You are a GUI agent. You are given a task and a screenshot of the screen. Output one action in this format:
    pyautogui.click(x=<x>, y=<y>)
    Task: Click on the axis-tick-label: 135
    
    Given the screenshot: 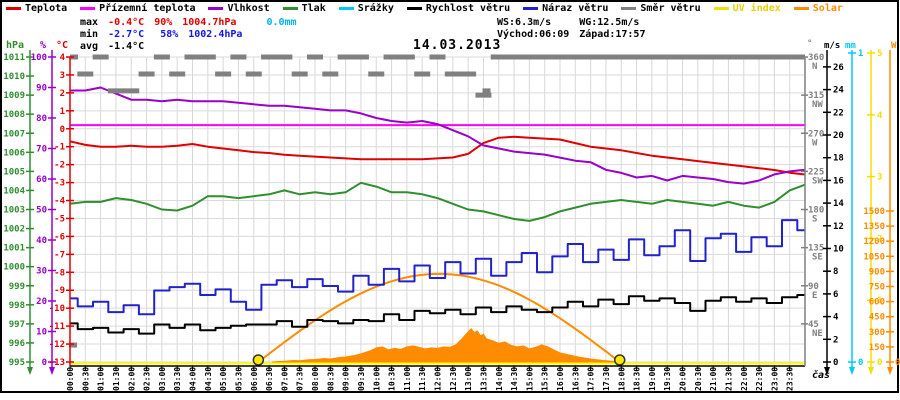 What is the action you would take?
    pyautogui.click(x=816, y=249)
    